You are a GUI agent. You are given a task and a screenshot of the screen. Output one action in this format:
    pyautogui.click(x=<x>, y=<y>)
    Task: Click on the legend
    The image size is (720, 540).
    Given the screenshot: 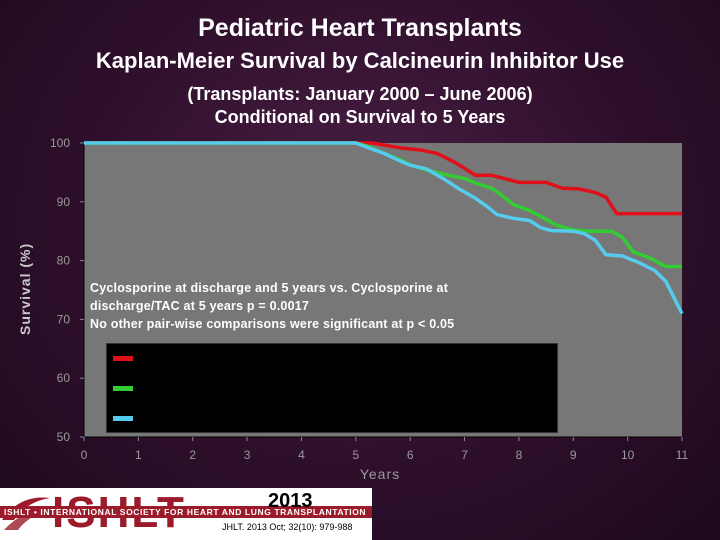 What is the action you would take?
    pyautogui.click(x=332, y=388)
    